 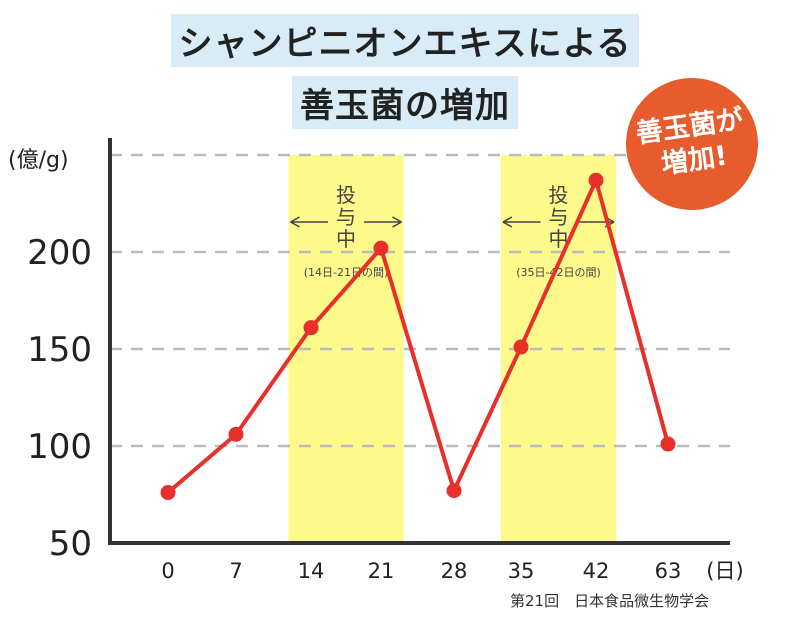 What do you see at coordinates (346, 195) in the screenshot?
I see `dosing-label-1-char-1: 投` at bounding box center [346, 195].